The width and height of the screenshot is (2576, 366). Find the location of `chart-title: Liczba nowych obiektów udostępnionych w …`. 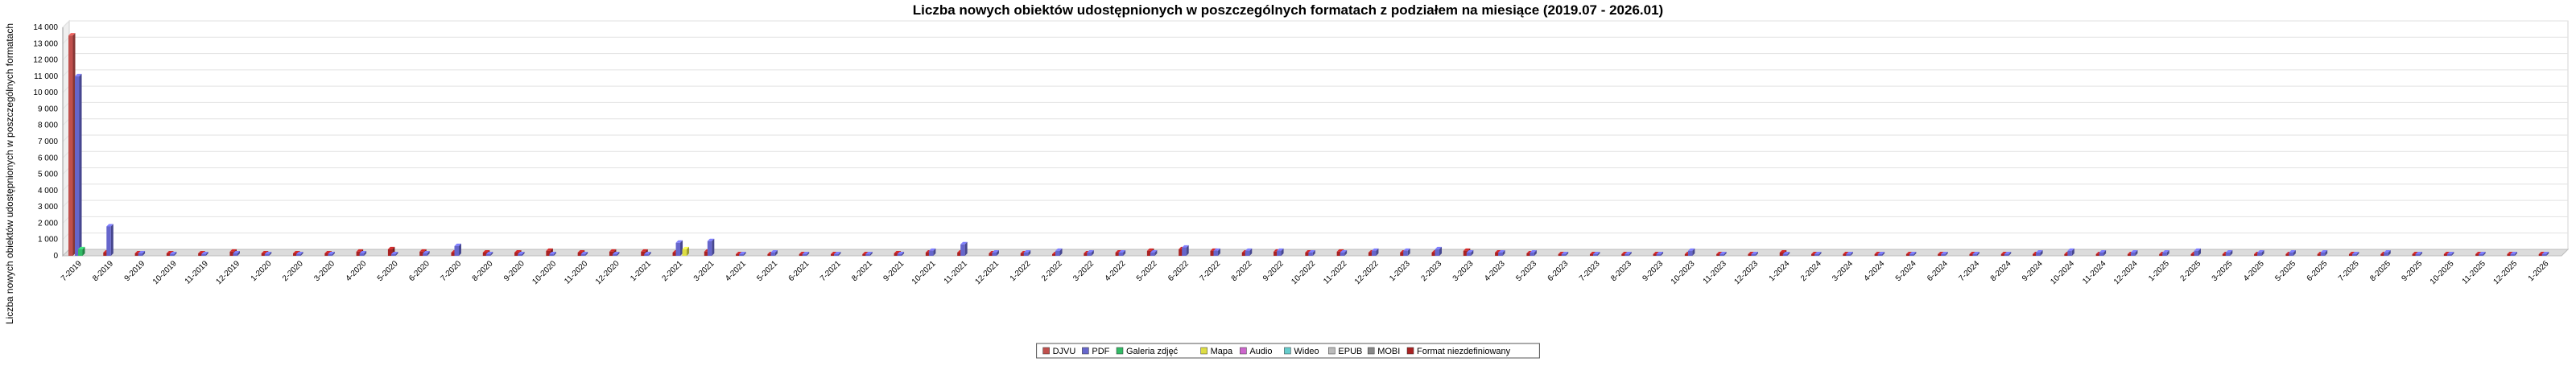

chart-title: Liczba nowych obiektów udostępnionych w … is located at coordinates (1288, 10).